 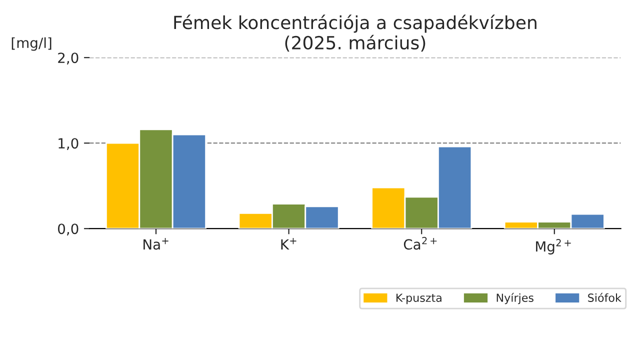 What do you see at coordinates (68, 230) in the screenshot?
I see `y-tick-label: 0,0` at bounding box center [68, 230].